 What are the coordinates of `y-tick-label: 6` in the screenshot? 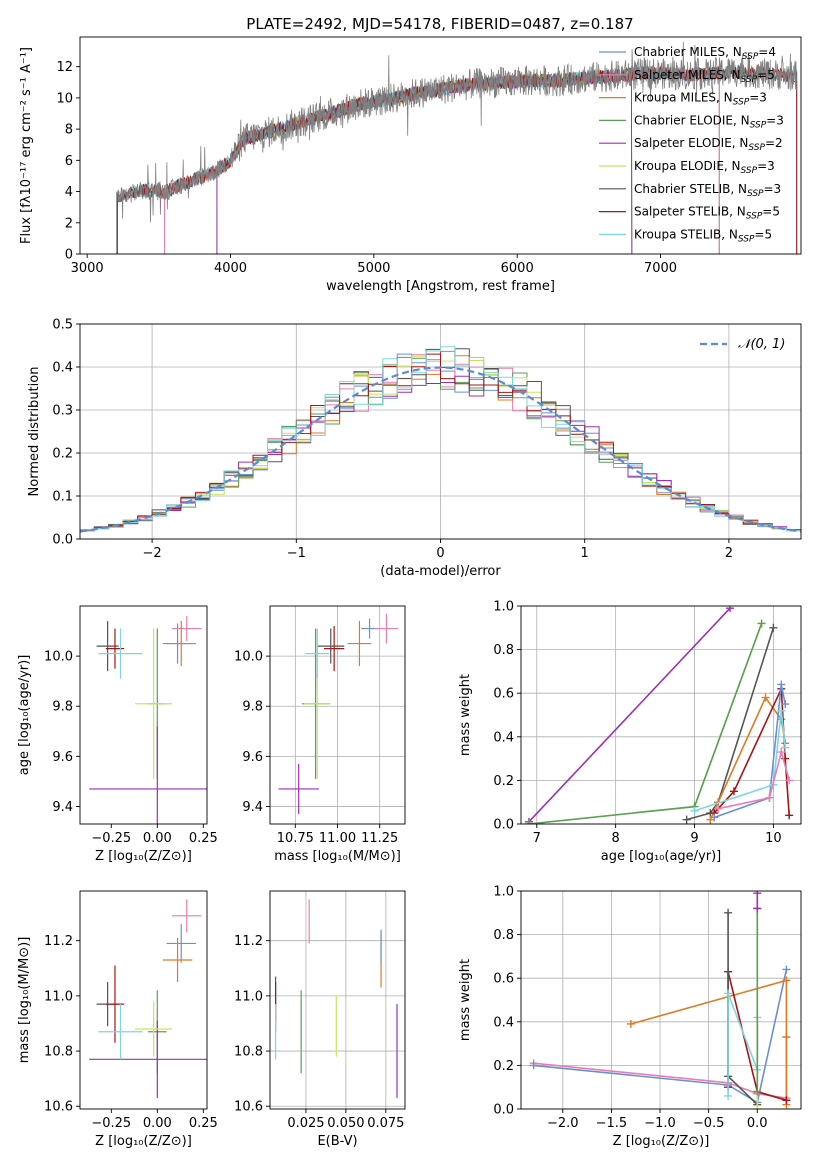 It's located at (69, 161).